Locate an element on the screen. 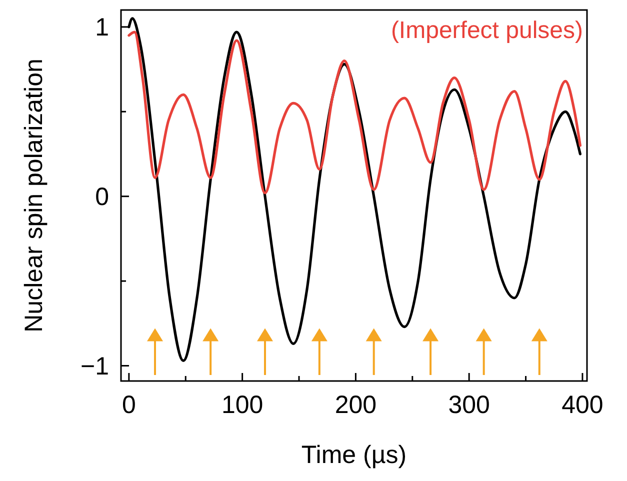  x-tick-label: 400 is located at coordinates (583, 405).